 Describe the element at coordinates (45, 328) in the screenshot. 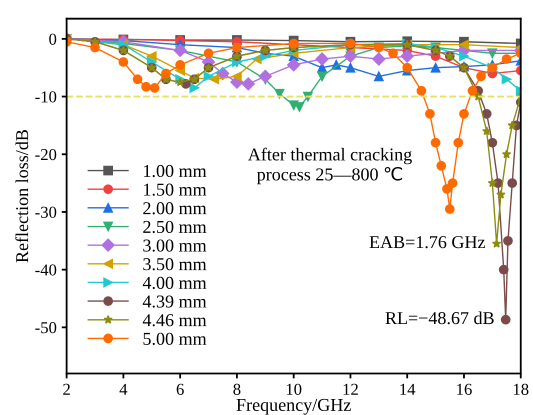

I see `y-tick-label: -50` at that location.